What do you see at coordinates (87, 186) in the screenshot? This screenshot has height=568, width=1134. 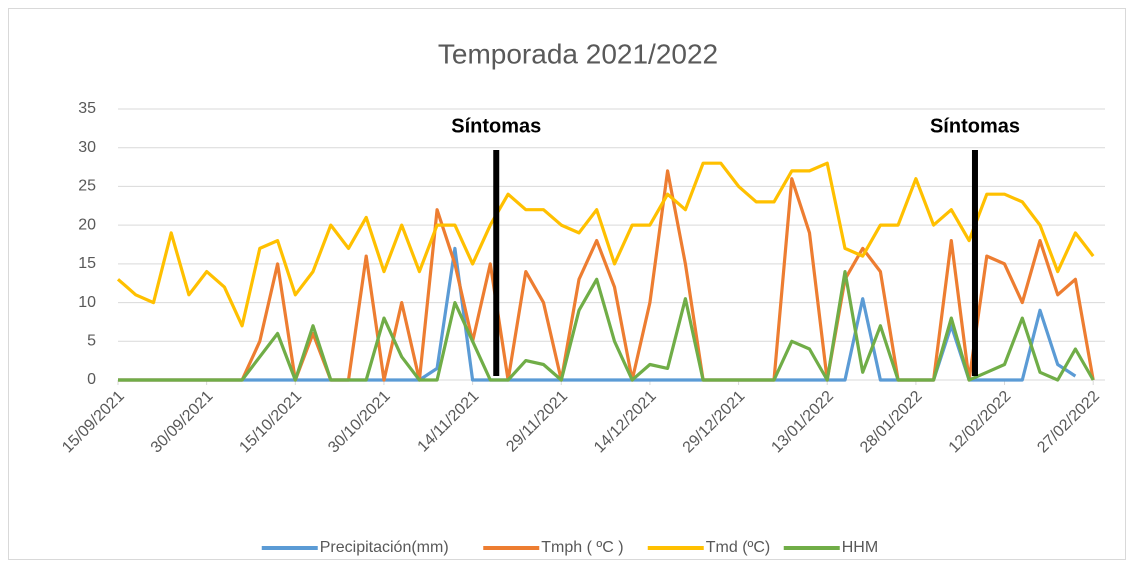 I see `y-tick-label: 25` at bounding box center [87, 186].